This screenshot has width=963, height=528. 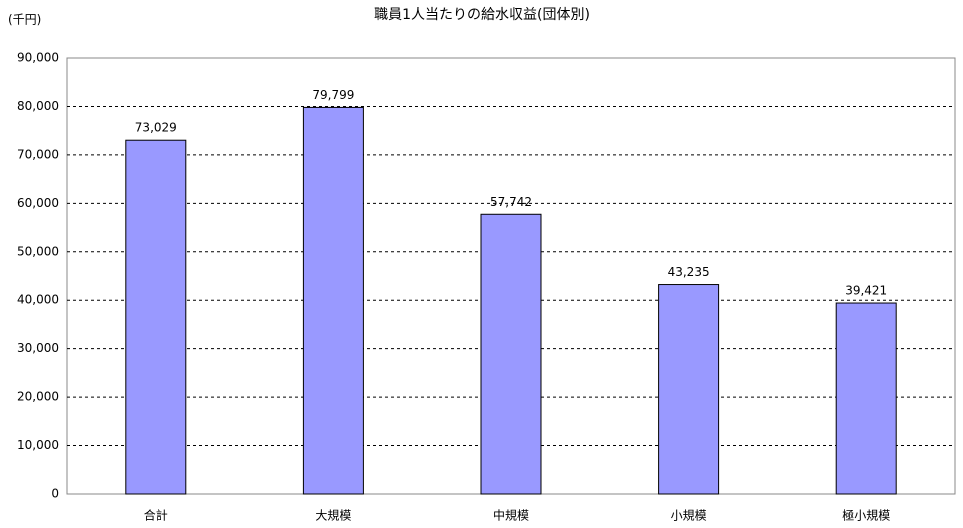 What do you see at coordinates (38, 251) in the screenshot?
I see `y-tick-label: 50,000` at bounding box center [38, 251].